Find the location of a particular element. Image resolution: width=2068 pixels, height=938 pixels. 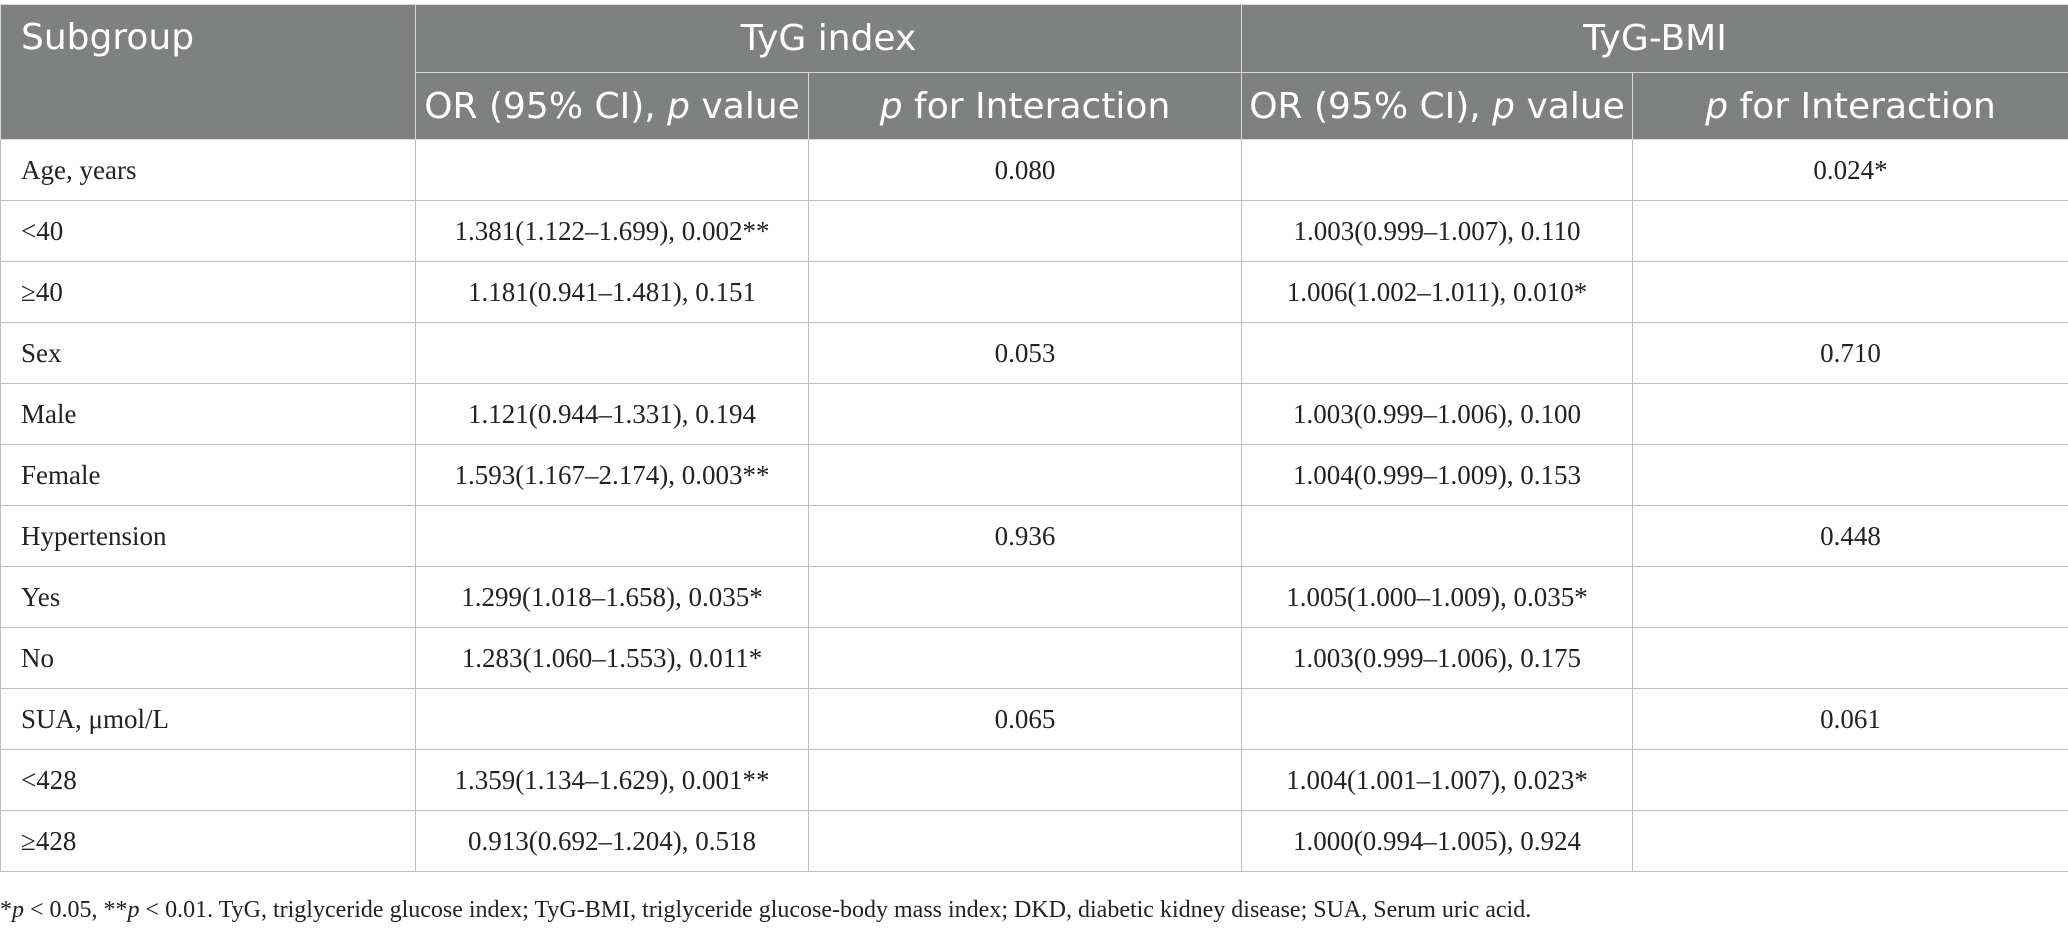

tyg-index-header: TyG index is located at coordinates (828, 38).